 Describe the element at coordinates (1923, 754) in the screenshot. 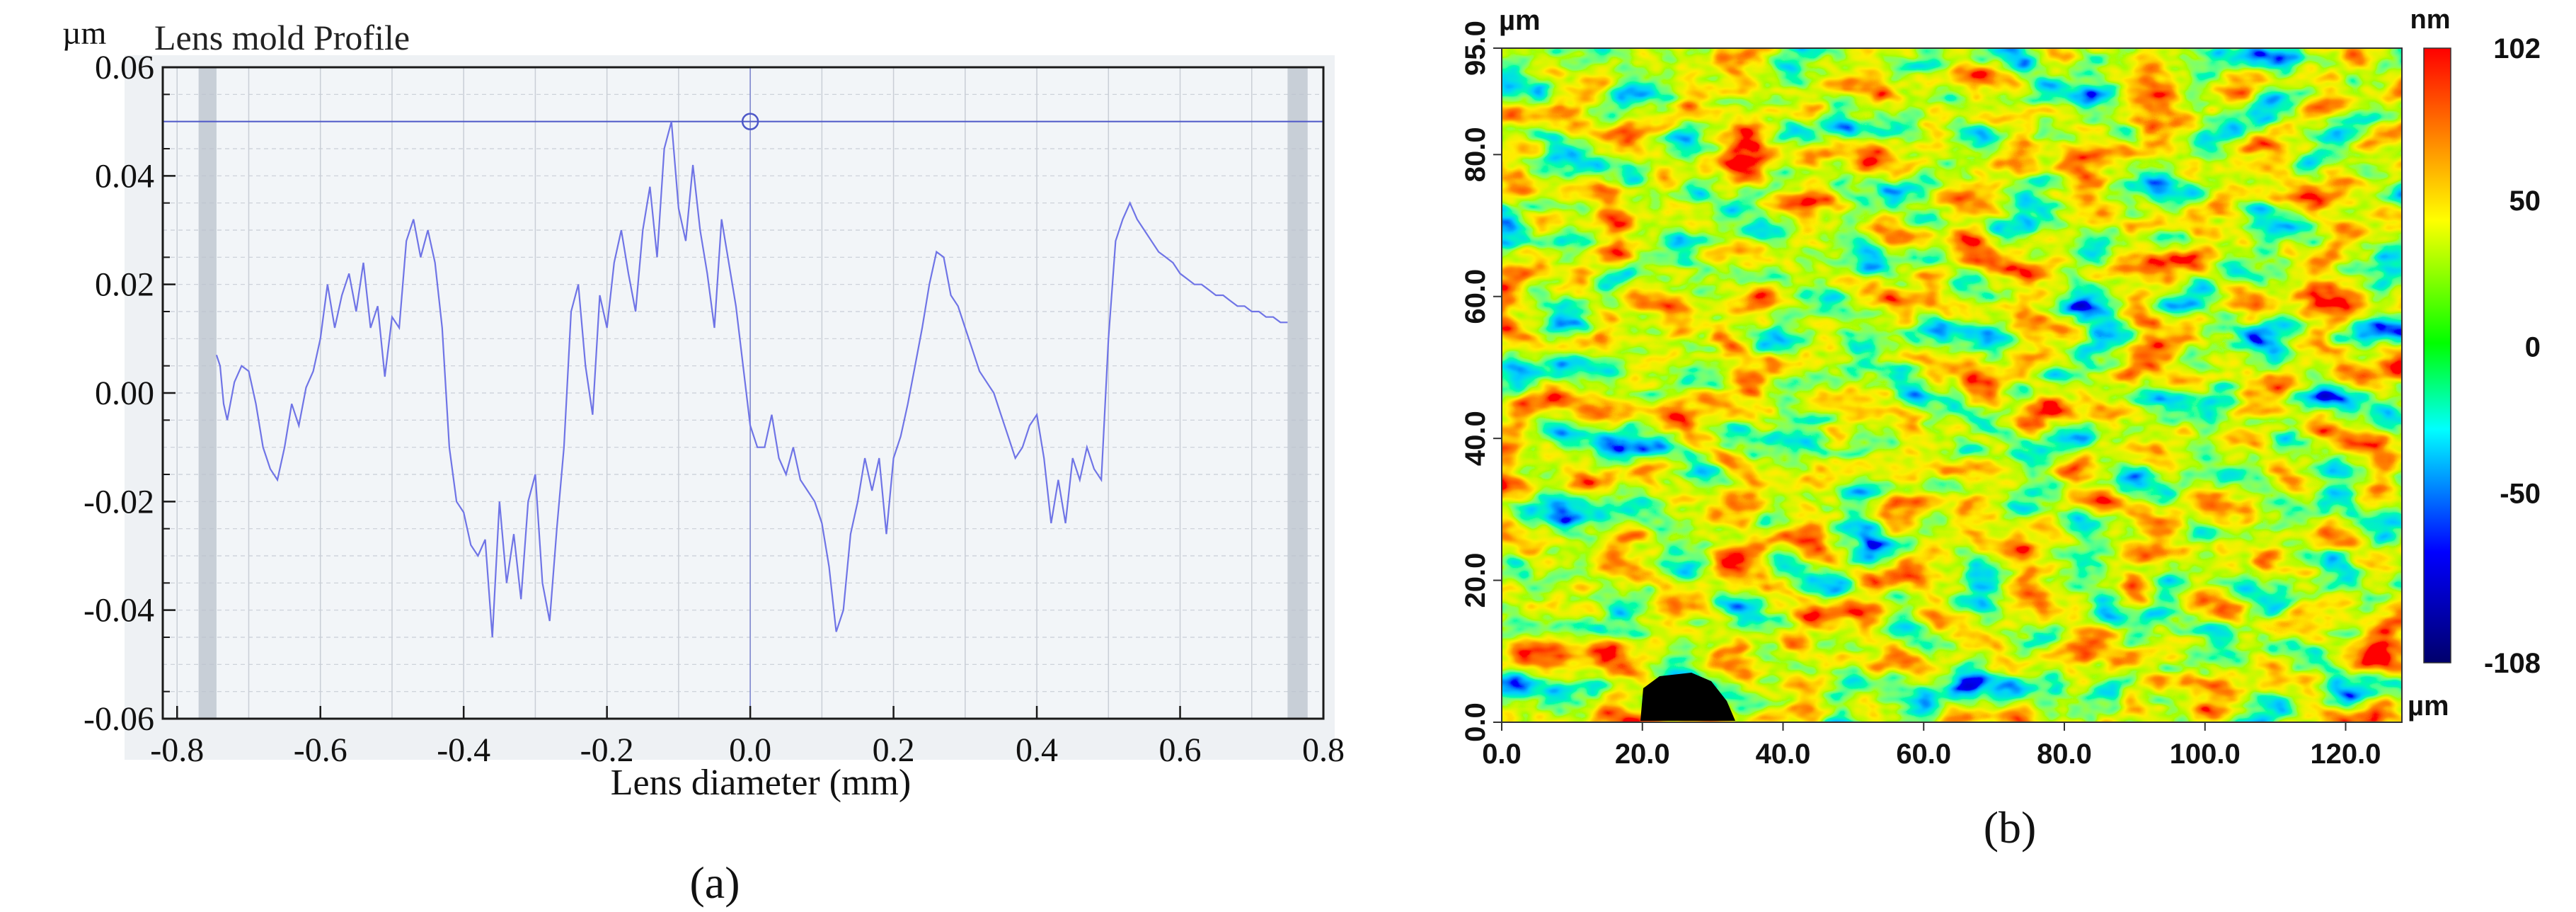

I see `heatmap-x-tick-label: 60.0` at that location.